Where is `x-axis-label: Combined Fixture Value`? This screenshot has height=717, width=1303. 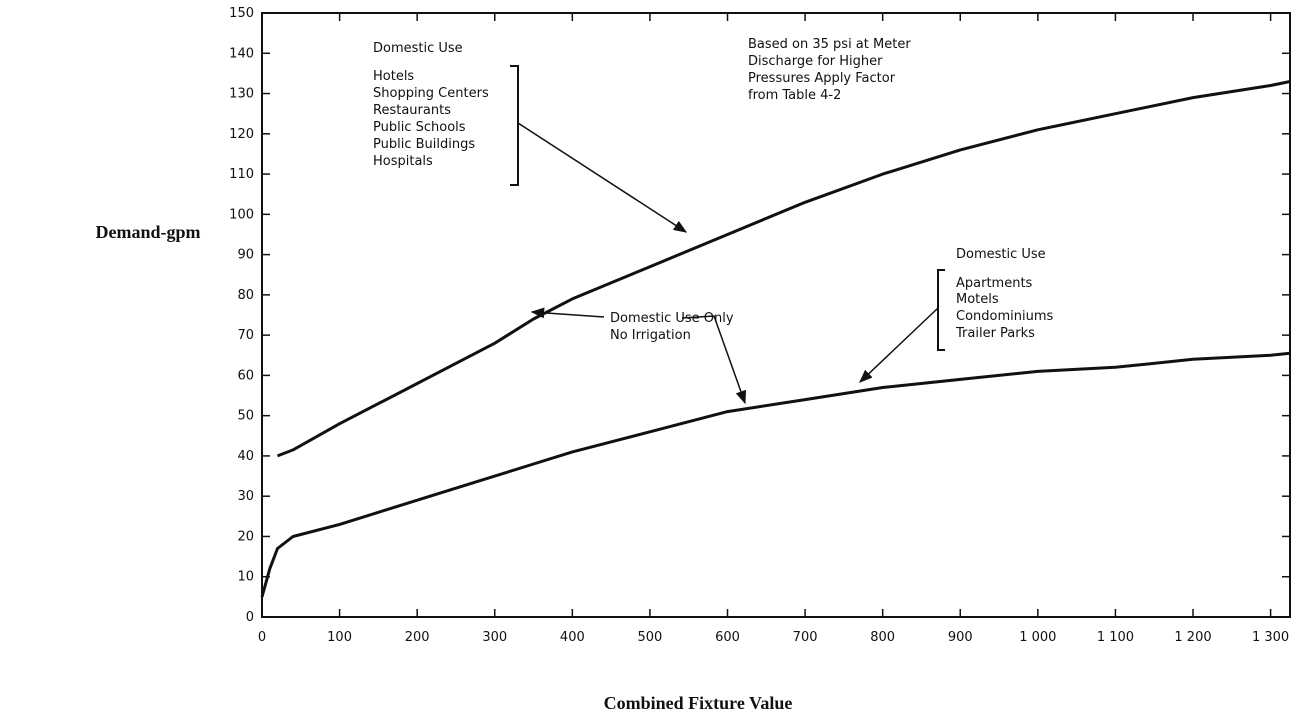
x-axis-label: Combined Fixture Value is located at coordinates (698, 703).